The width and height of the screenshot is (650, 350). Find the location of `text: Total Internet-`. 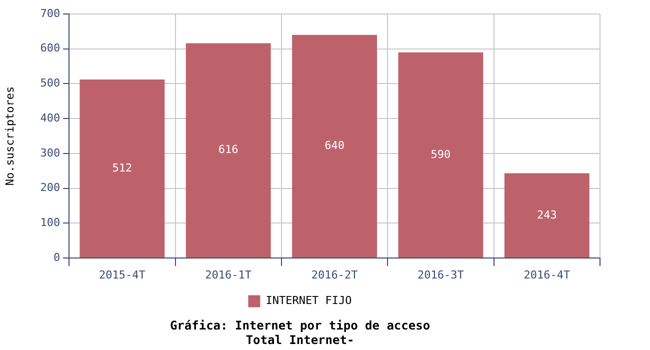

text: Total Internet- is located at coordinates (300, 339).